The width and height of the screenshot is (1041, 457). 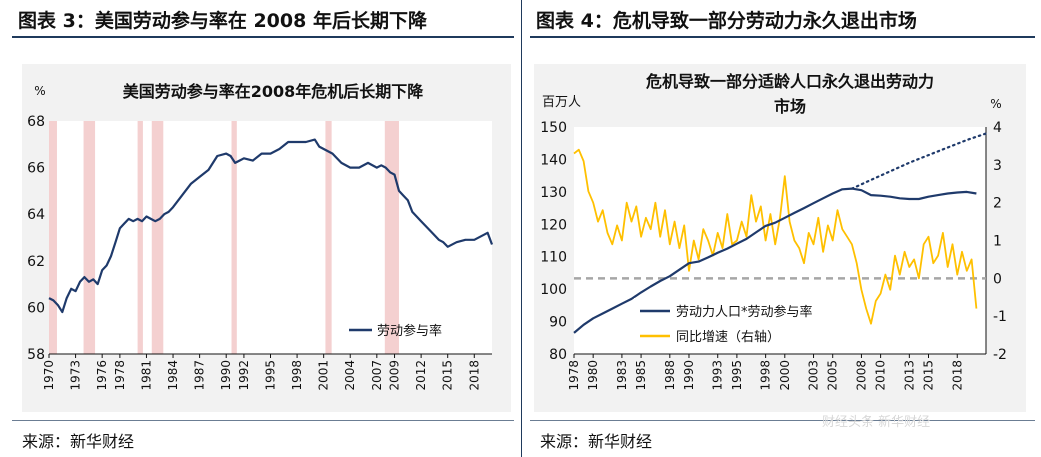 What do you see at coordinates (49, 375) in the screenshot?
I see `x-tick-label: 1970` at bounding box center [49, 375].